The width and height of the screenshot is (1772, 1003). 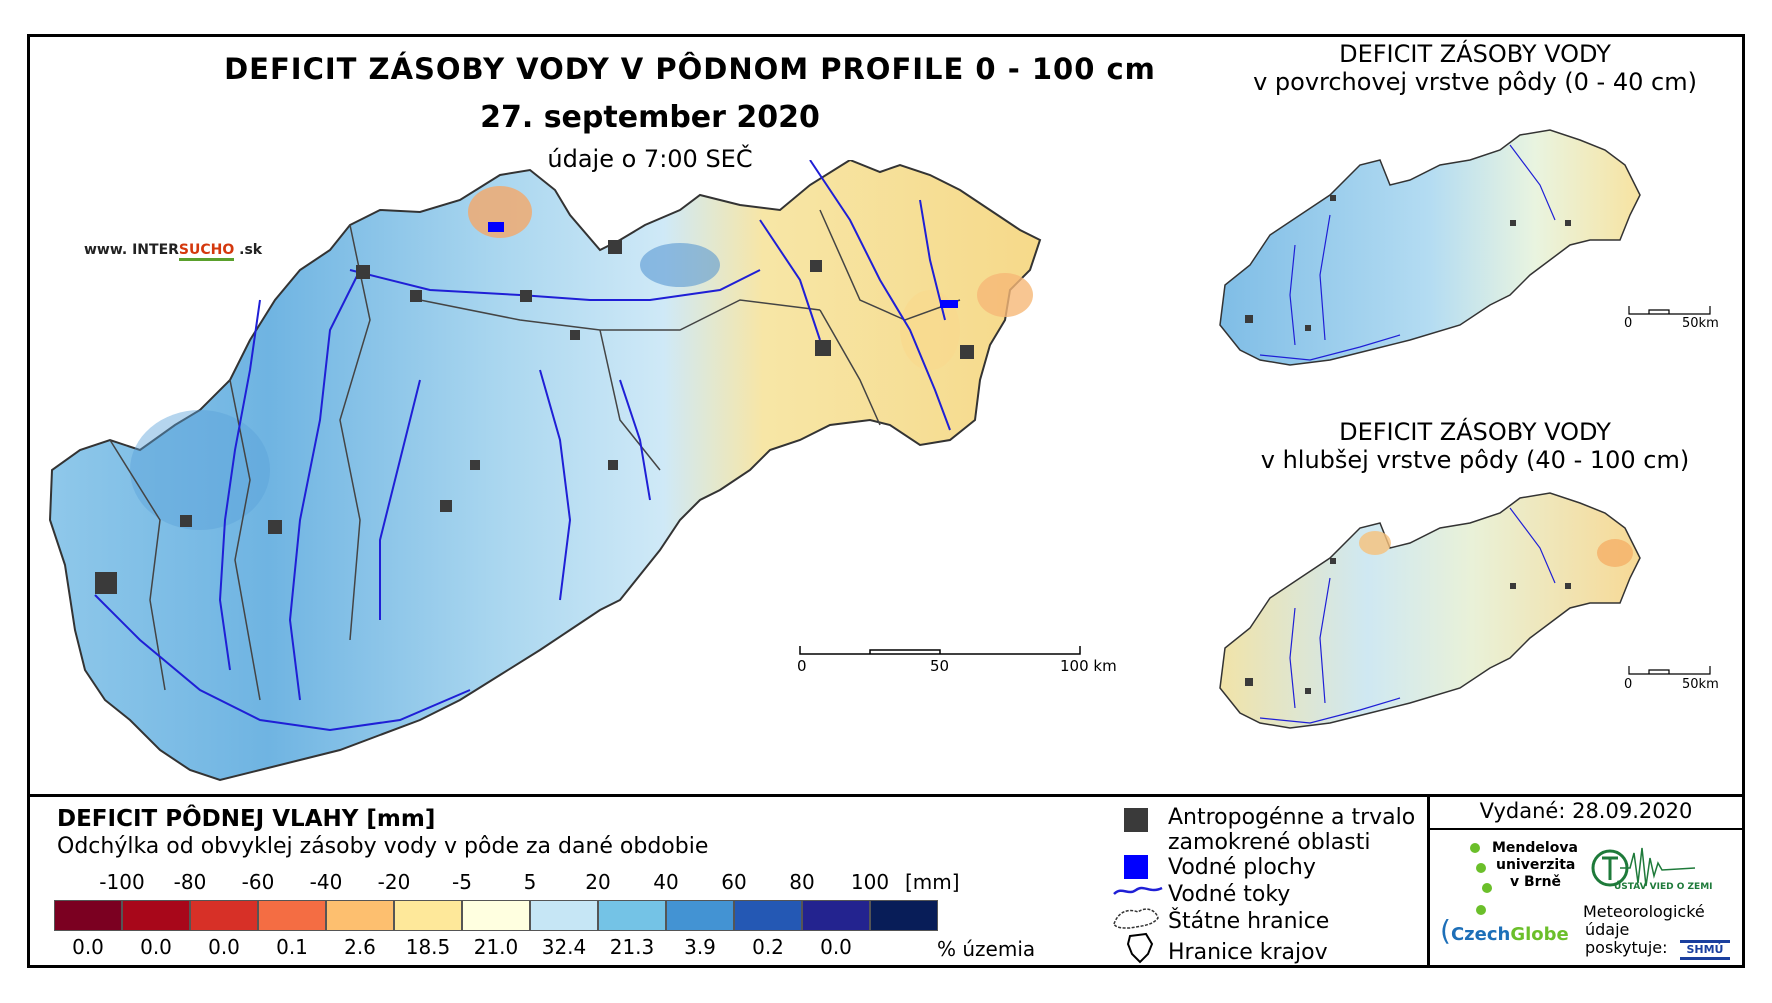 I want to click on water-body-swatch, so click(x=1136, y=867).